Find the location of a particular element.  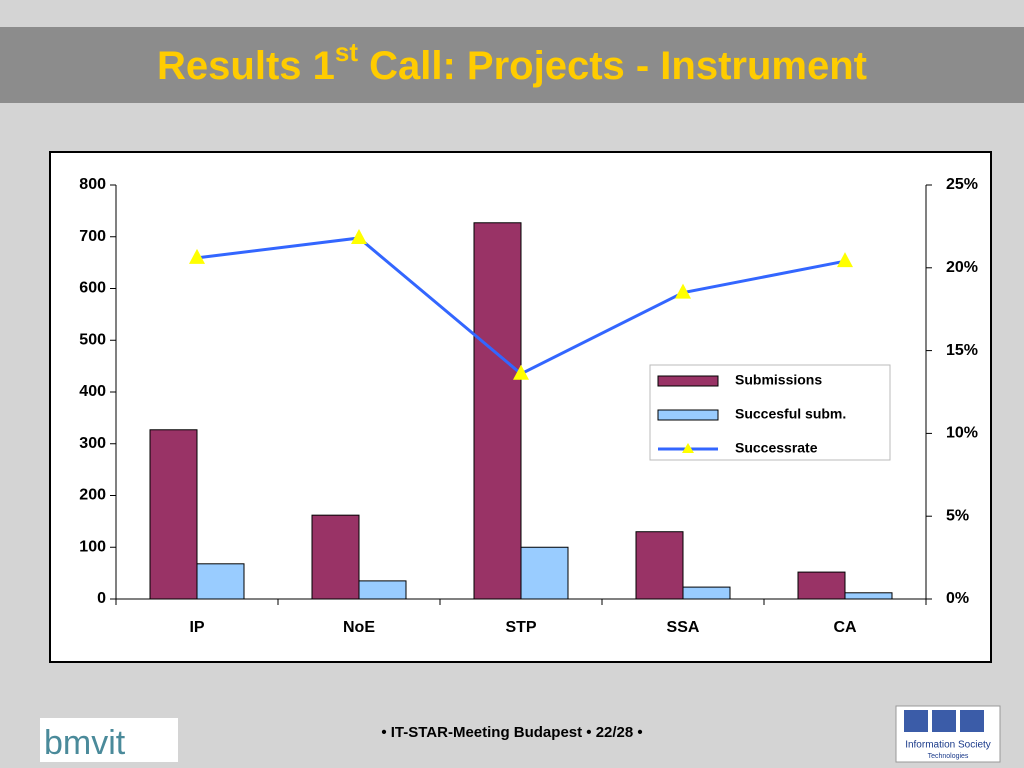

legend-label: Submissions is located at coordinates (778, 380).